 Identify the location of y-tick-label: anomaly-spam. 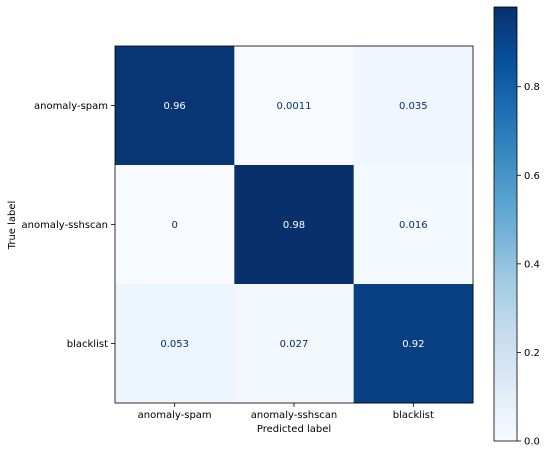
(71, 106).